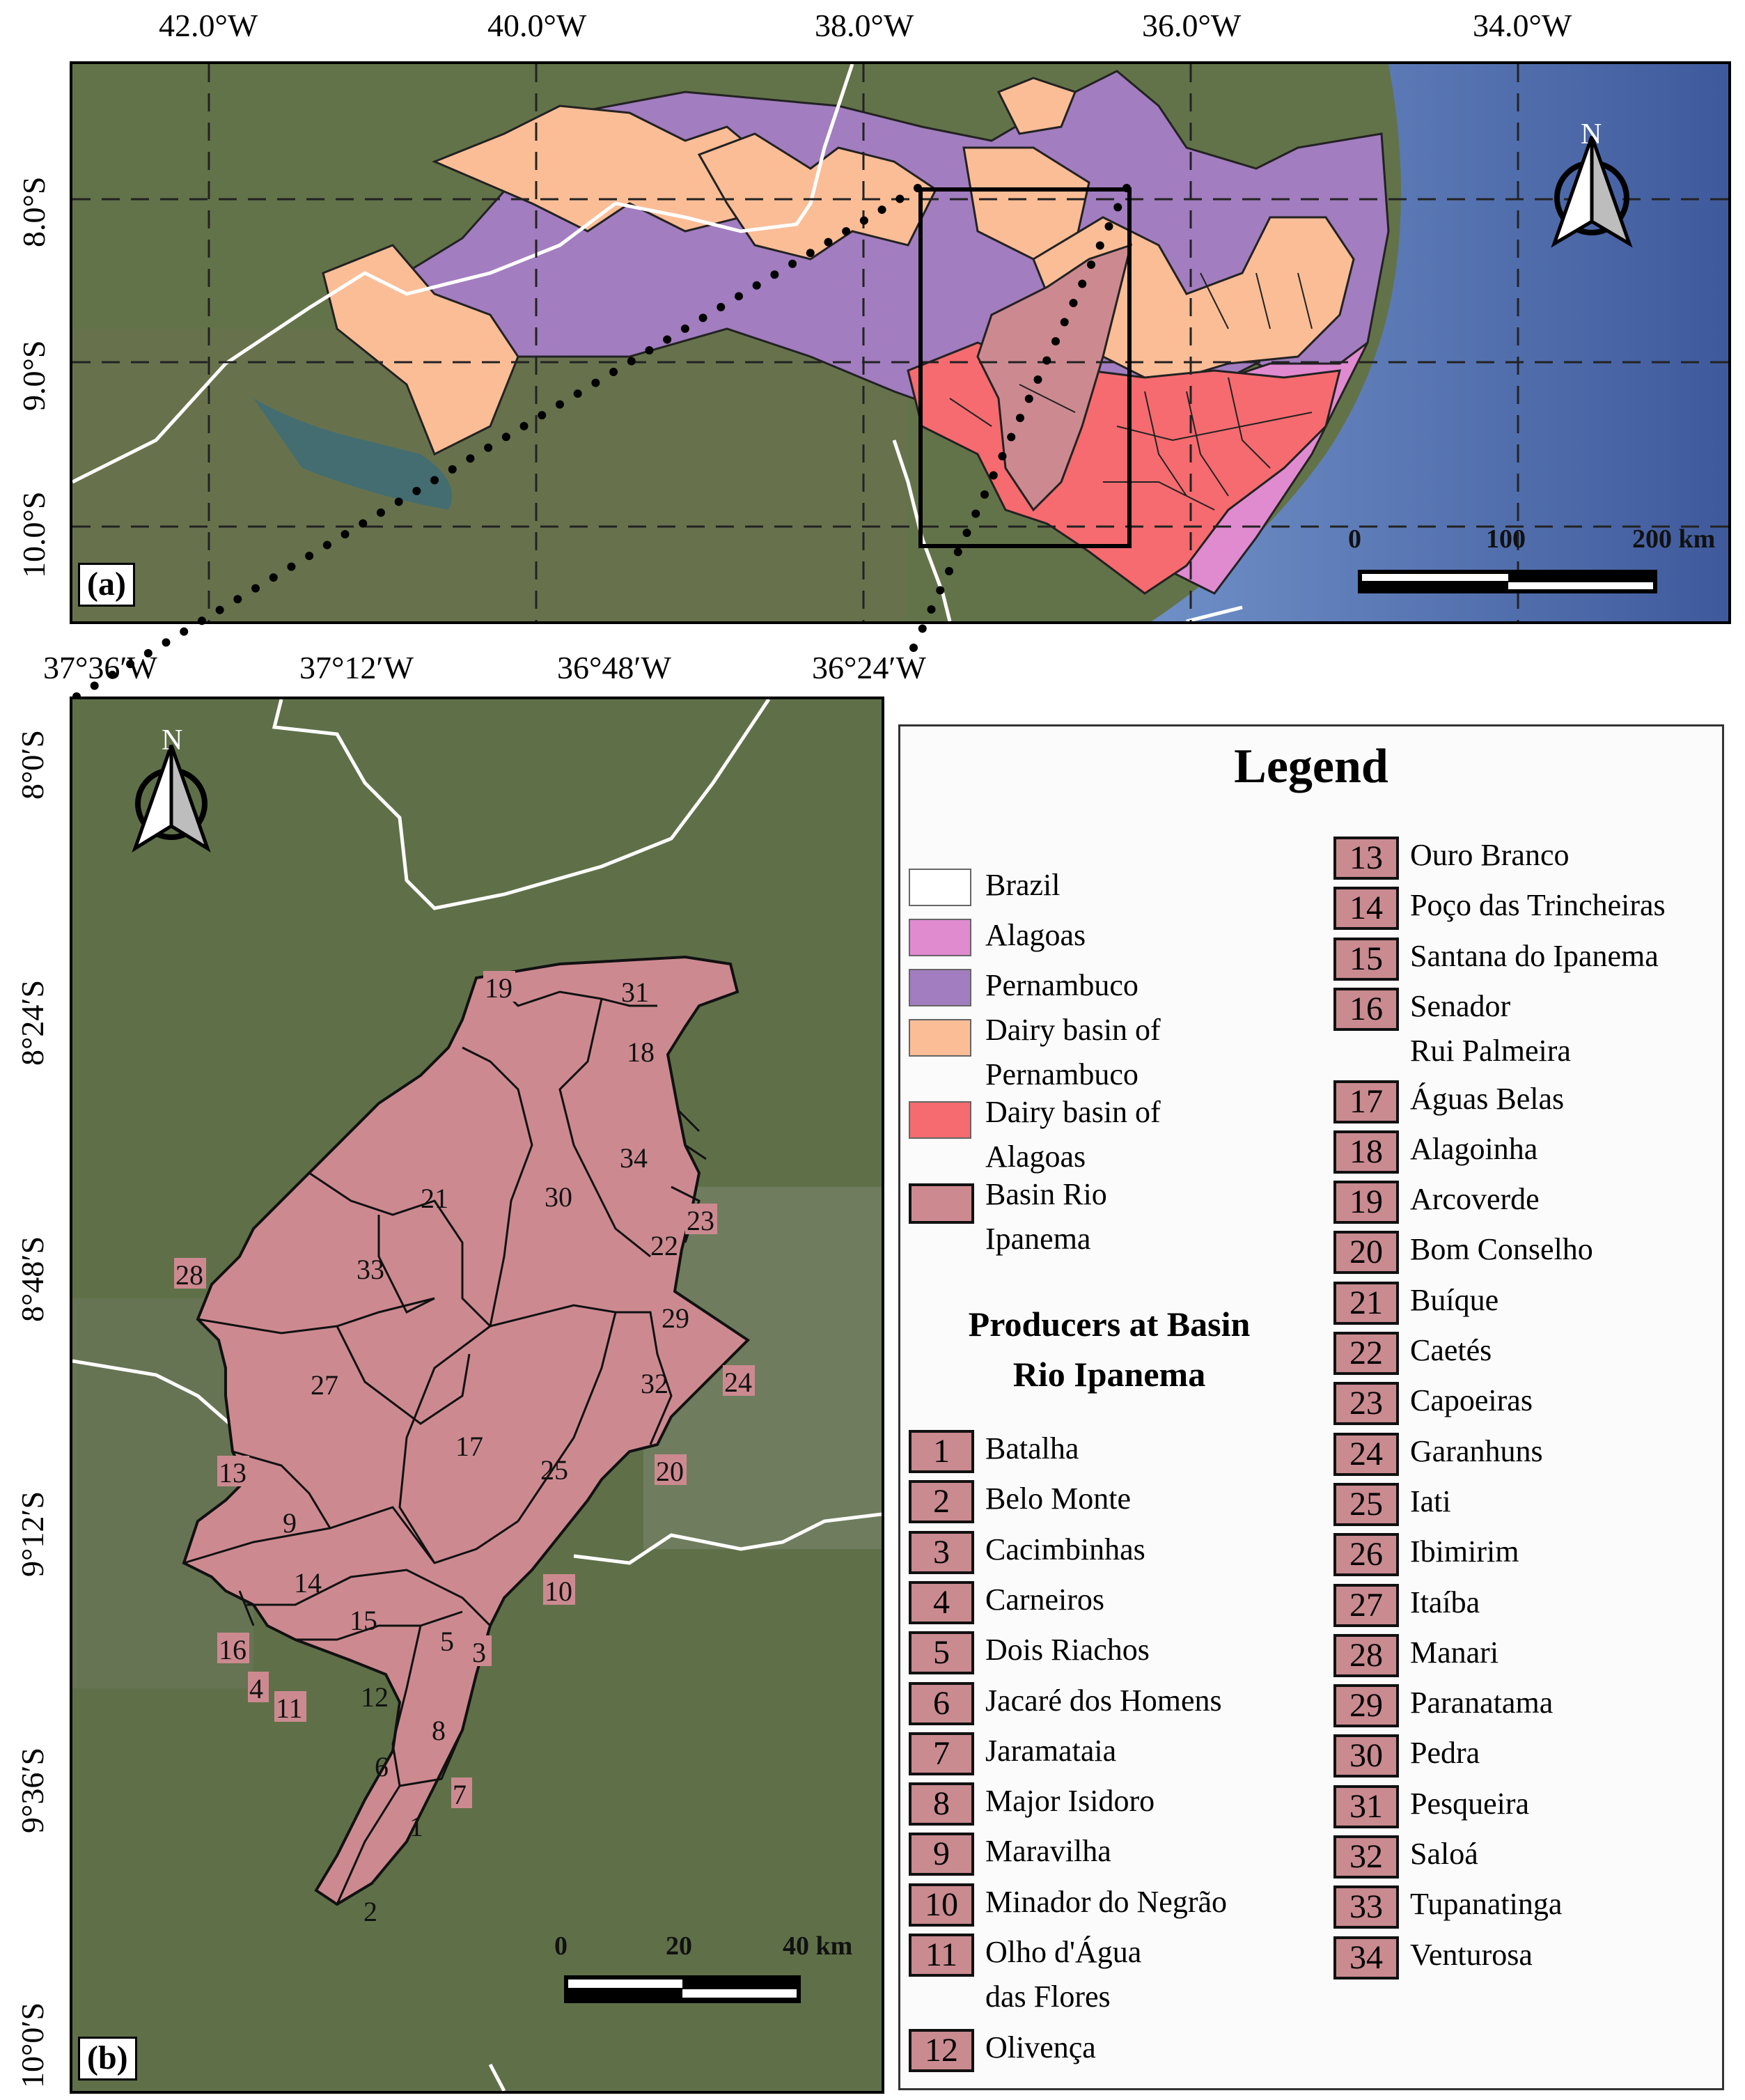  What do you see at coordinates (1366, 959) in the screenshot?
I see `producer-number-15: 15` at bounding box center [1366, 959].